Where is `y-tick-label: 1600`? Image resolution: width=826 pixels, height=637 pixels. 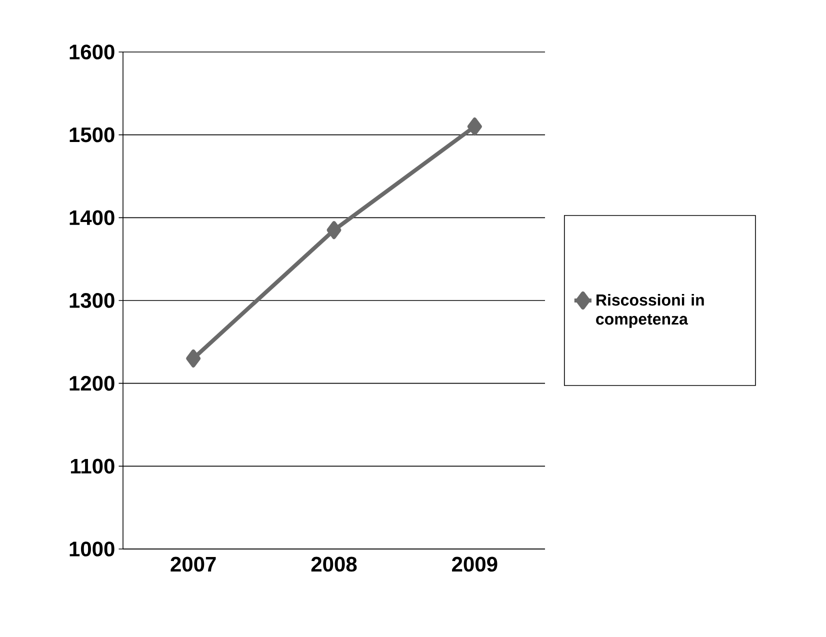
y-tick-label: 1600 is located at coordinates (92, 52).